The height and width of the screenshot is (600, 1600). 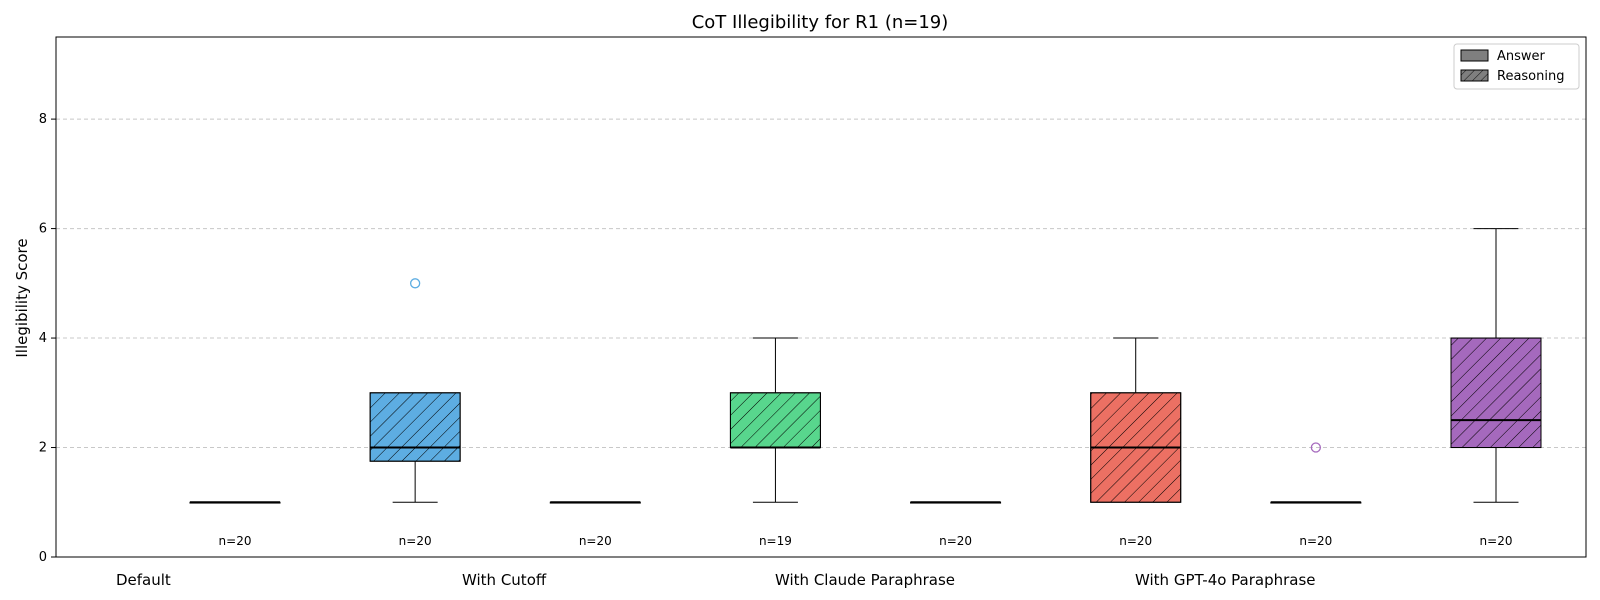 I want to click on y-tick-label-8: 8, so click(x=43, y=119).